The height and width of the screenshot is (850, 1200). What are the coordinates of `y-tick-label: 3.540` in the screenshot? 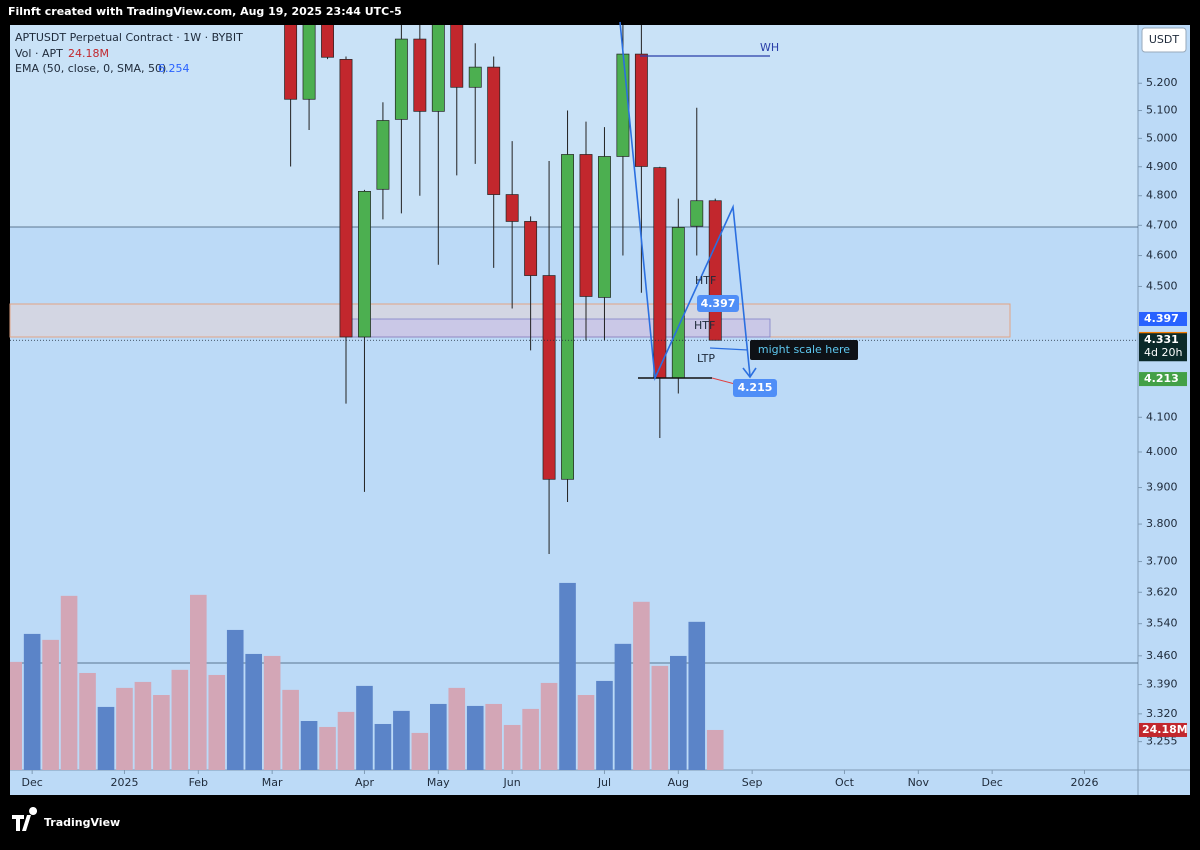 It's located at (1162, 623).